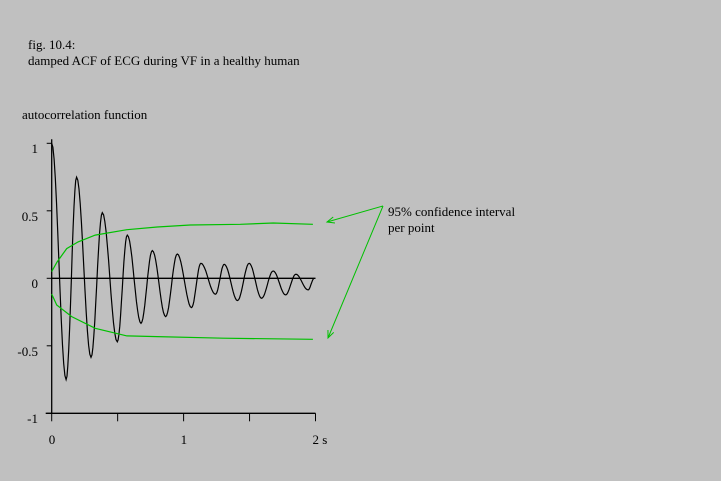  Describe the element at coordinates (29, 216) in the screenshot. I see `y-tick-label: 0.5` at that location.